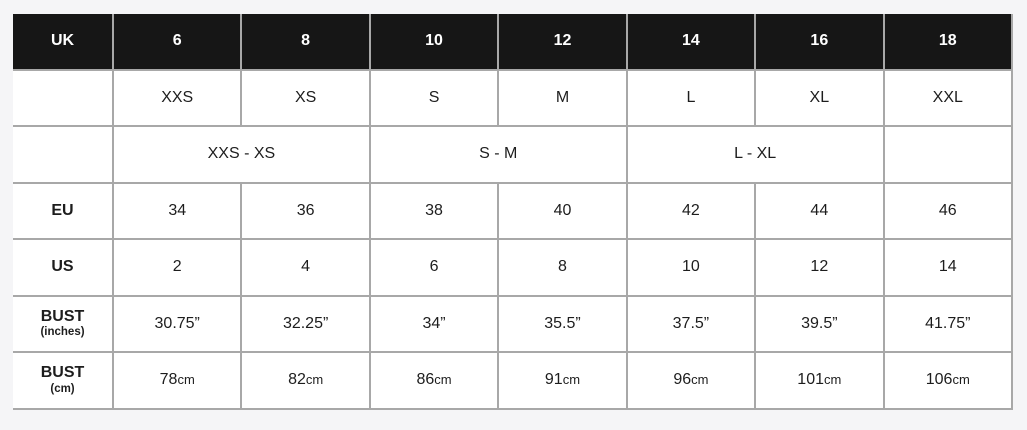  I want to click on bust-inches-cell: 41.75”, so click(948, 323).